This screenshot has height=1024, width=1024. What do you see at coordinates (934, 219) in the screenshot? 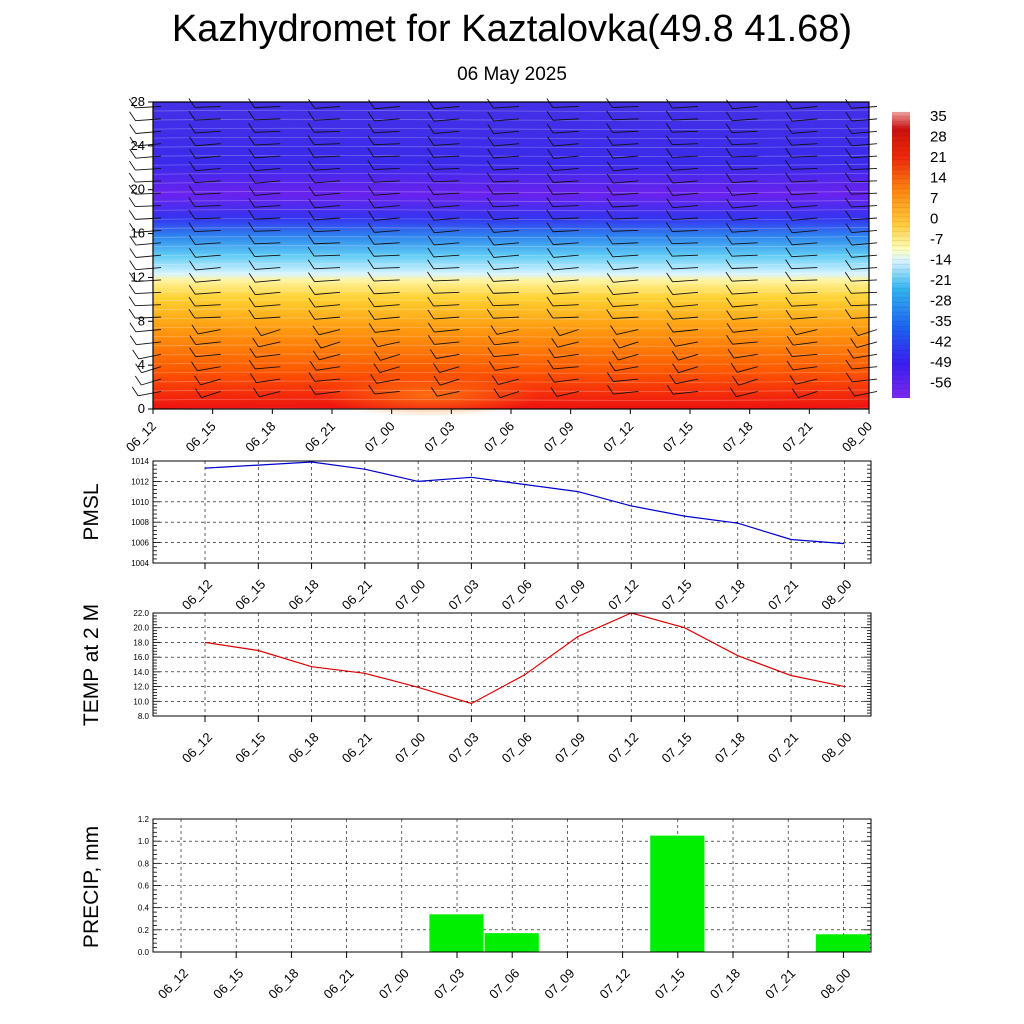
I see `colorbar-label: 0` at bounding box center [934, 219].